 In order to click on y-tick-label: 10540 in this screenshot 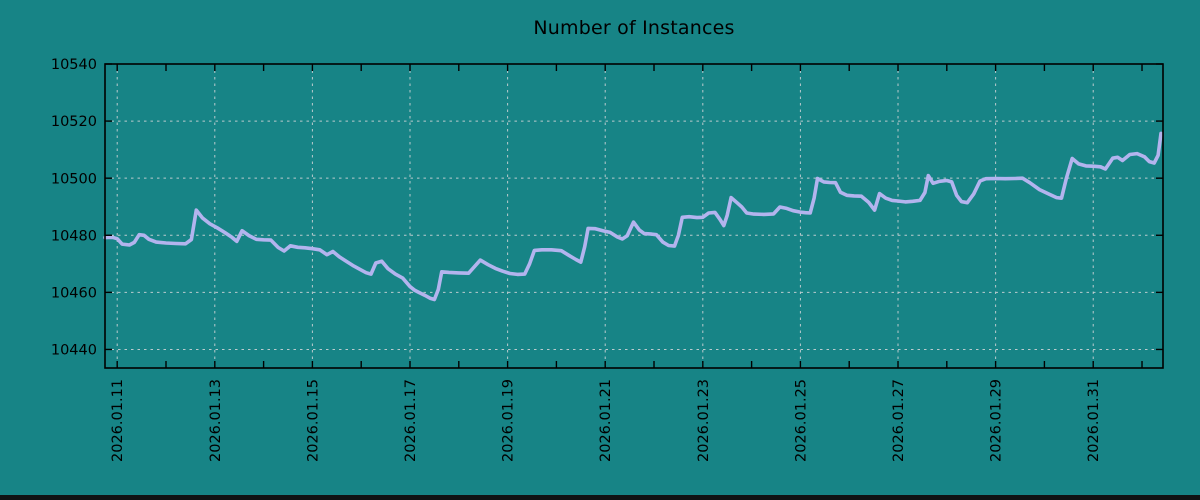, I will do `click(74, 65)`.